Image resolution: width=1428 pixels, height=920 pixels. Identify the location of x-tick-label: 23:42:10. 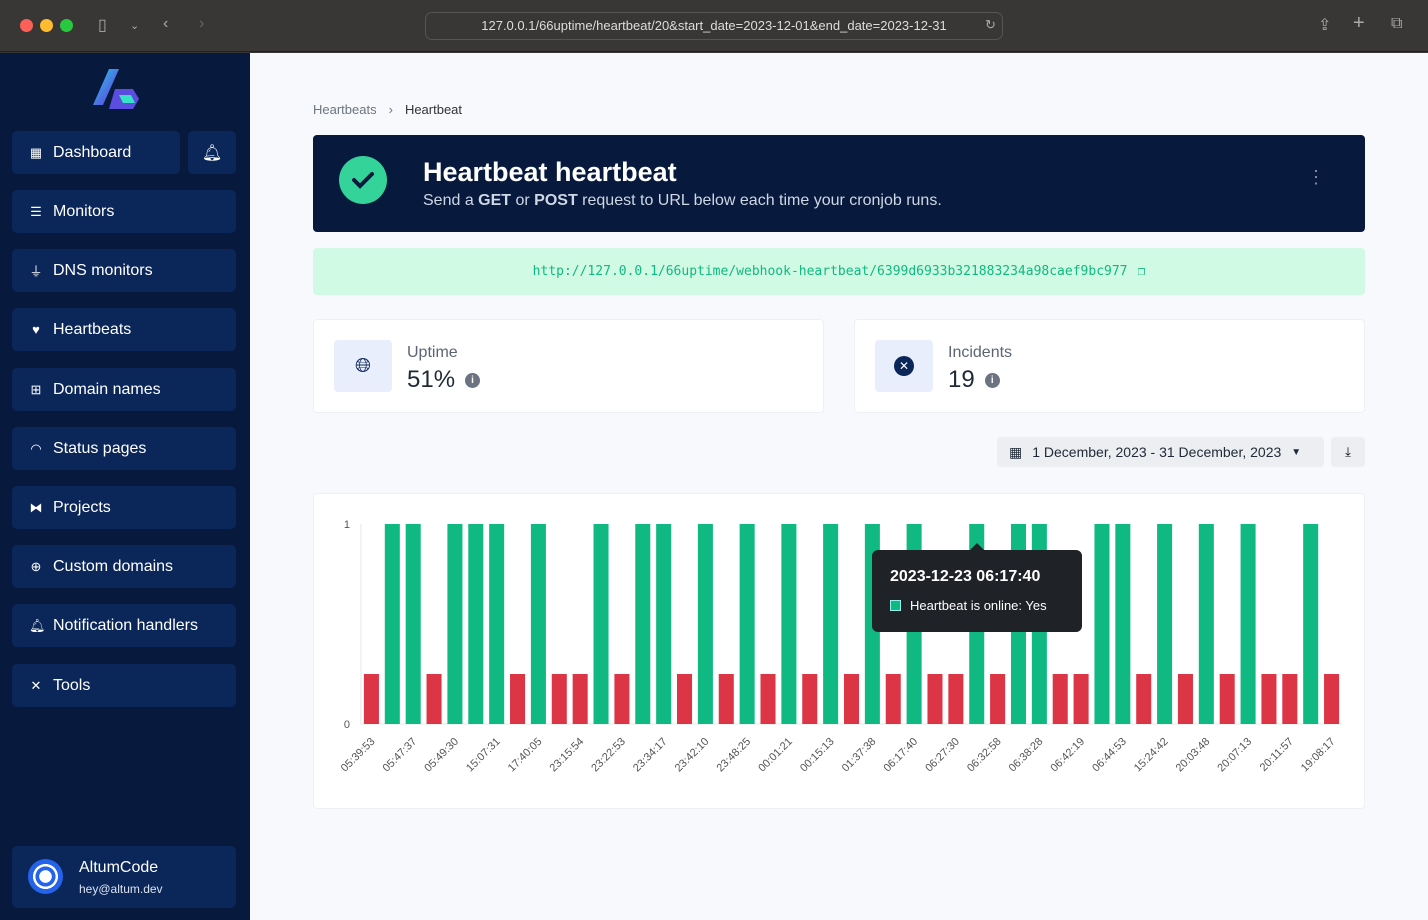
(692, 755).